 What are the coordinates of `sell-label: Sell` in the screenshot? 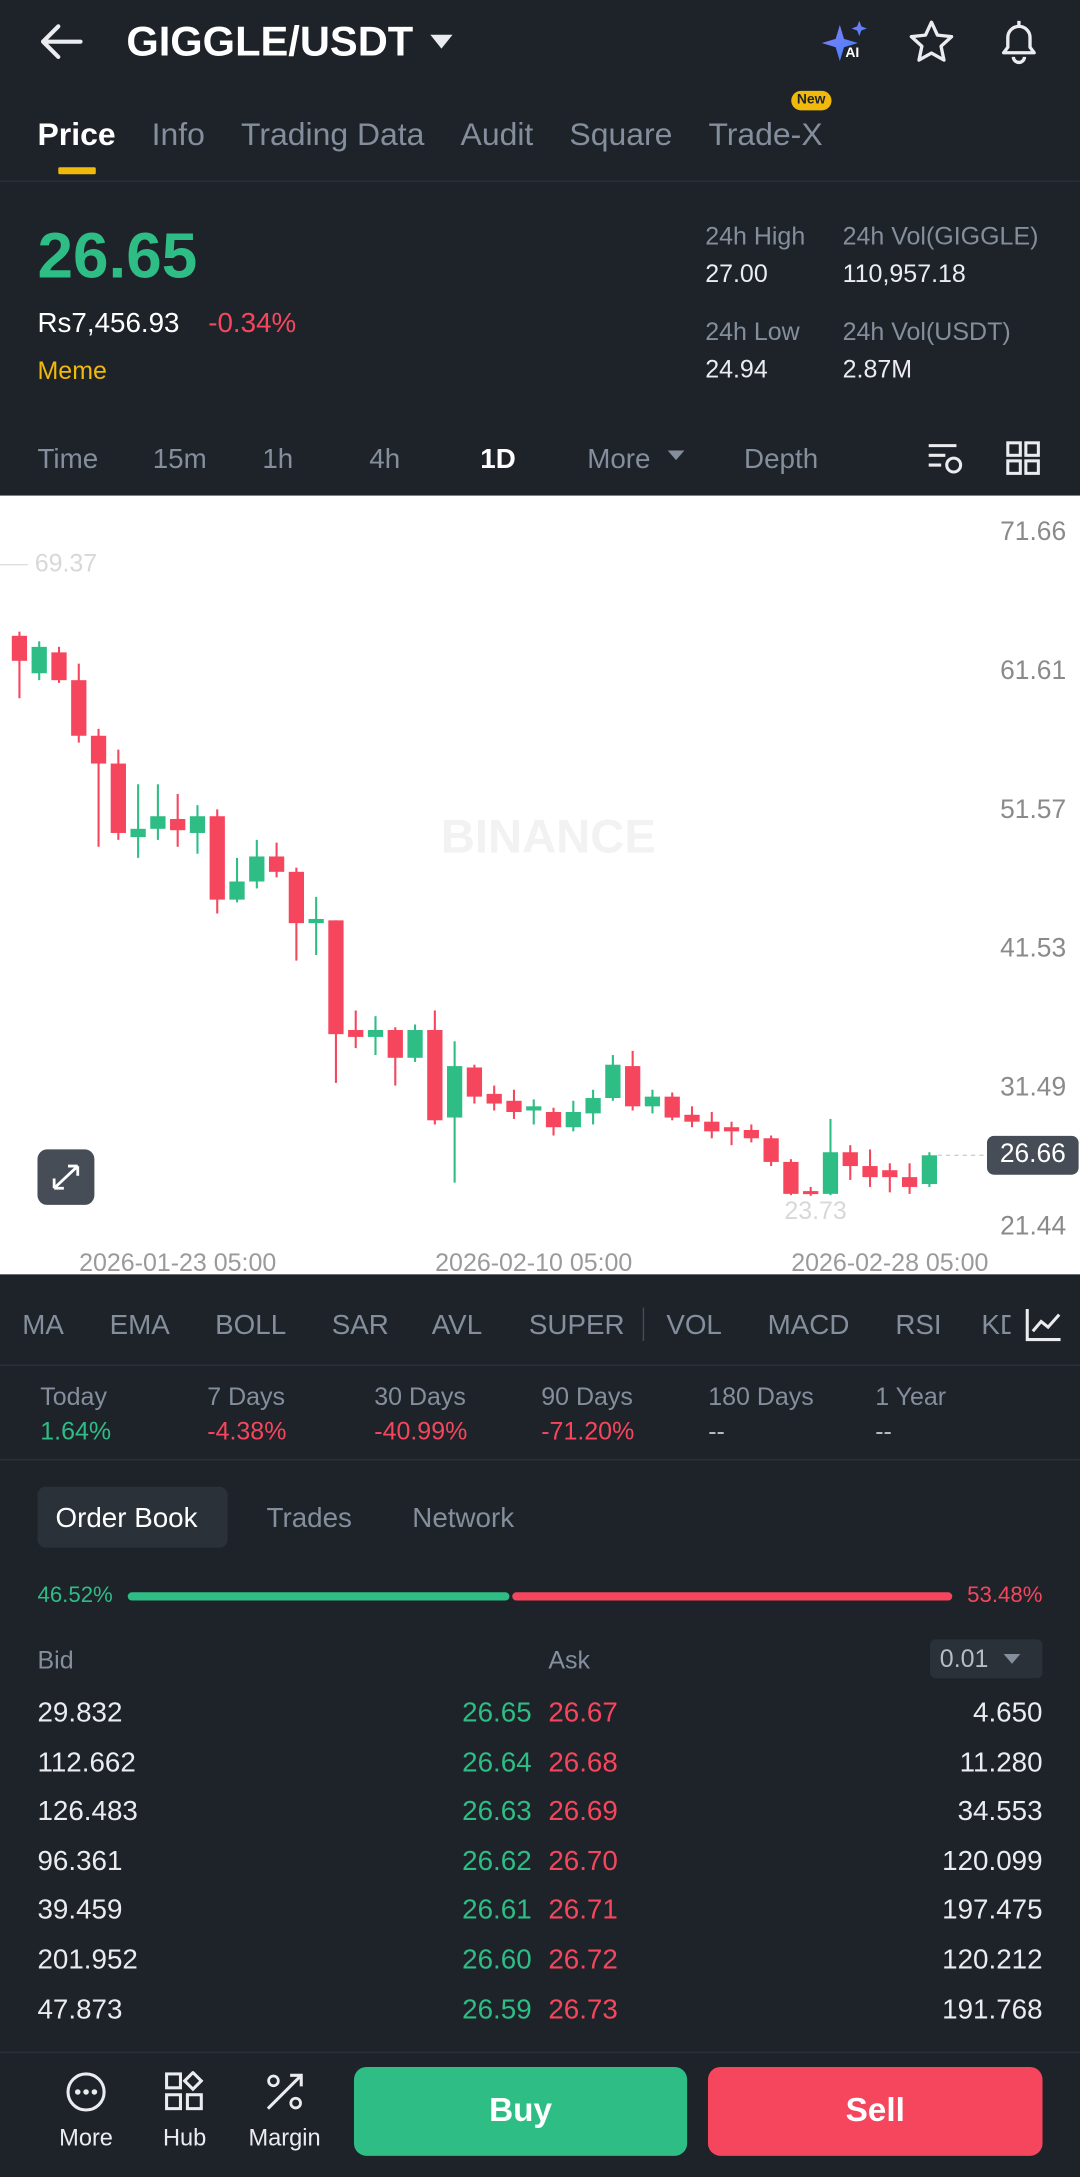 It's located at (875, 2110).